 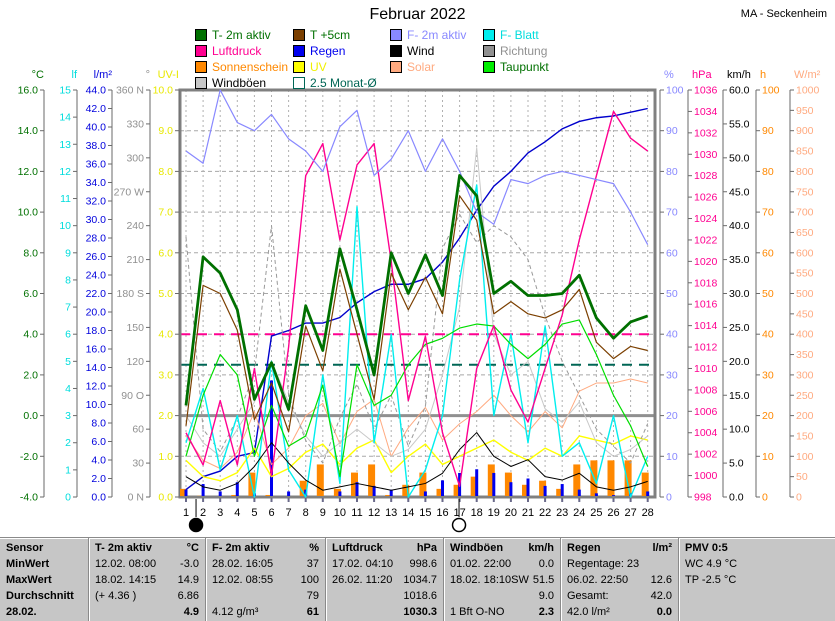 I want to click on svg-text: 1016, so click(x=706, y=305).